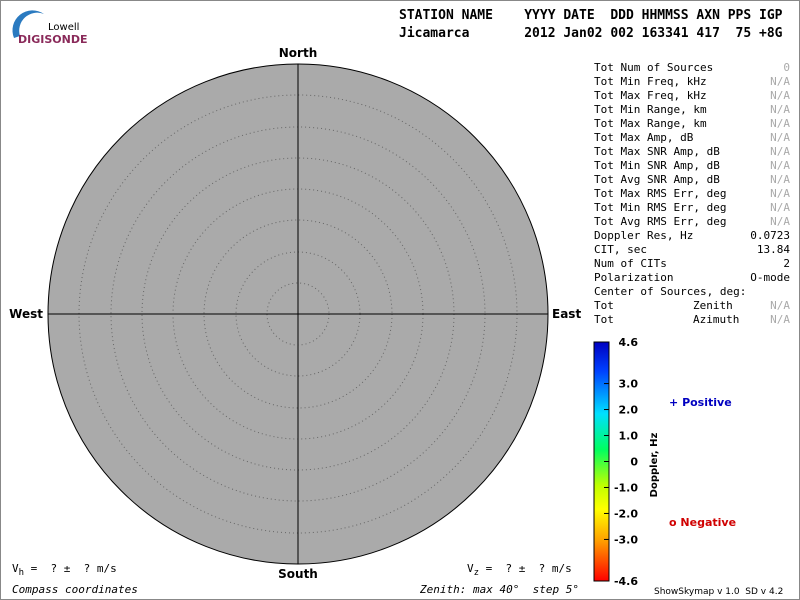 This screenshot has width=800, height=600. I want to click on logo-text: DIGISONDE, so click(52, 39).